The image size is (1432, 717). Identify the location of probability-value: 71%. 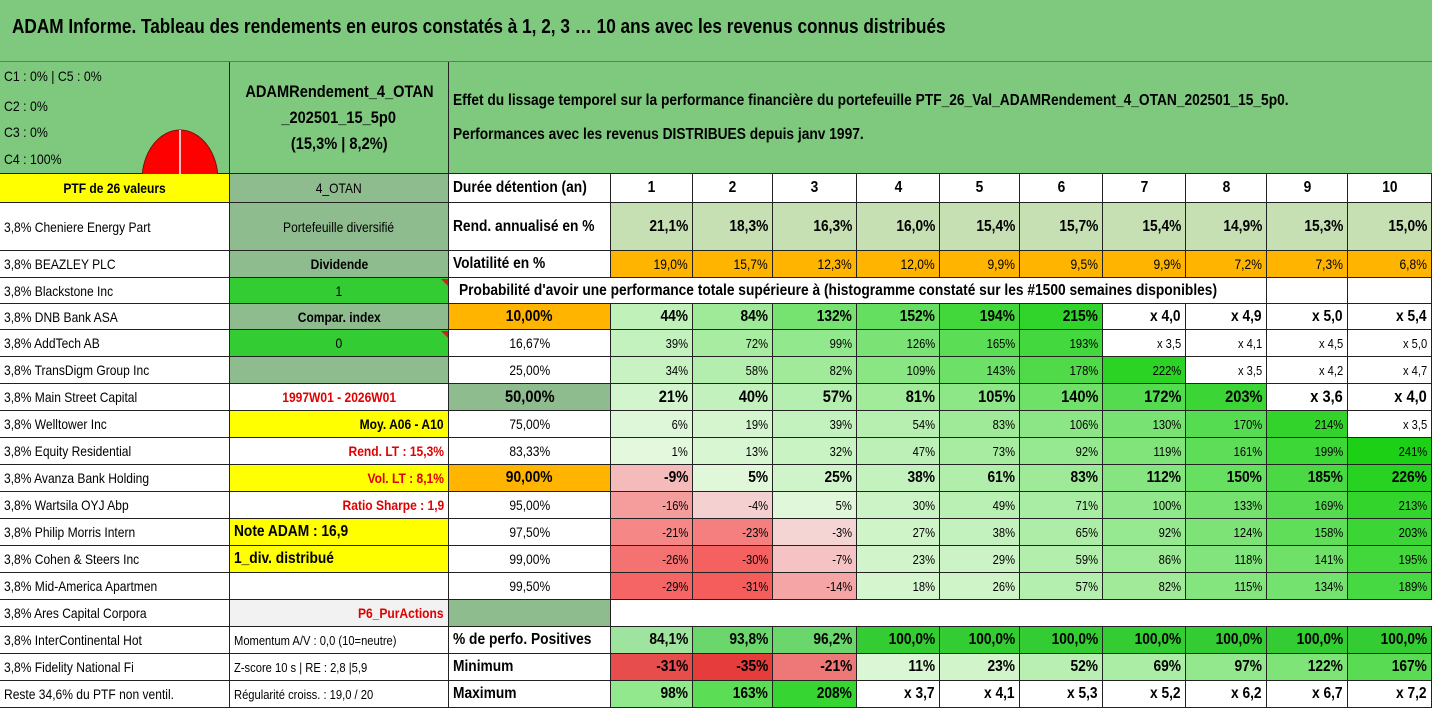
(1061, 505).